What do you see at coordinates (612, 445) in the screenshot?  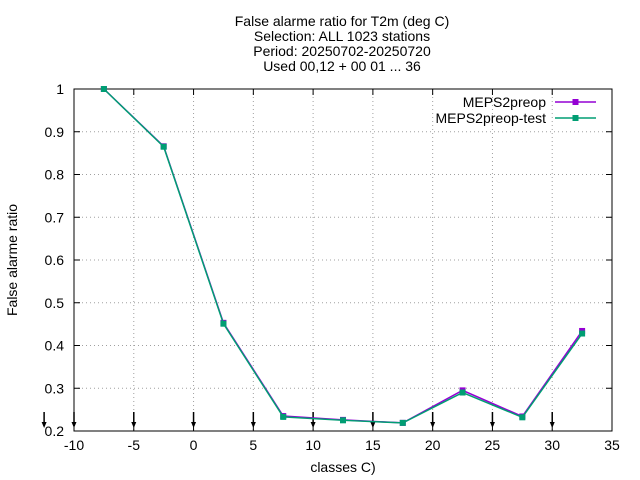 I see `x-tick-label: 35` at bounding box center [612, 445].